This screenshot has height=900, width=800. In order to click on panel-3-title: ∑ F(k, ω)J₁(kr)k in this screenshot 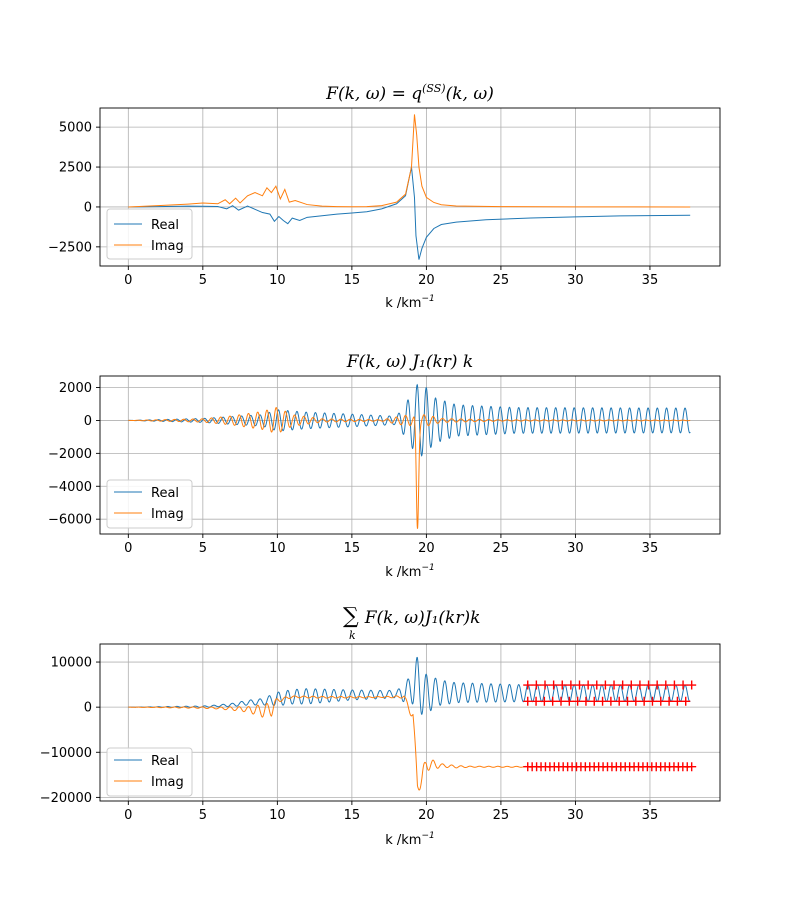, I will do `click(411, 616)`.